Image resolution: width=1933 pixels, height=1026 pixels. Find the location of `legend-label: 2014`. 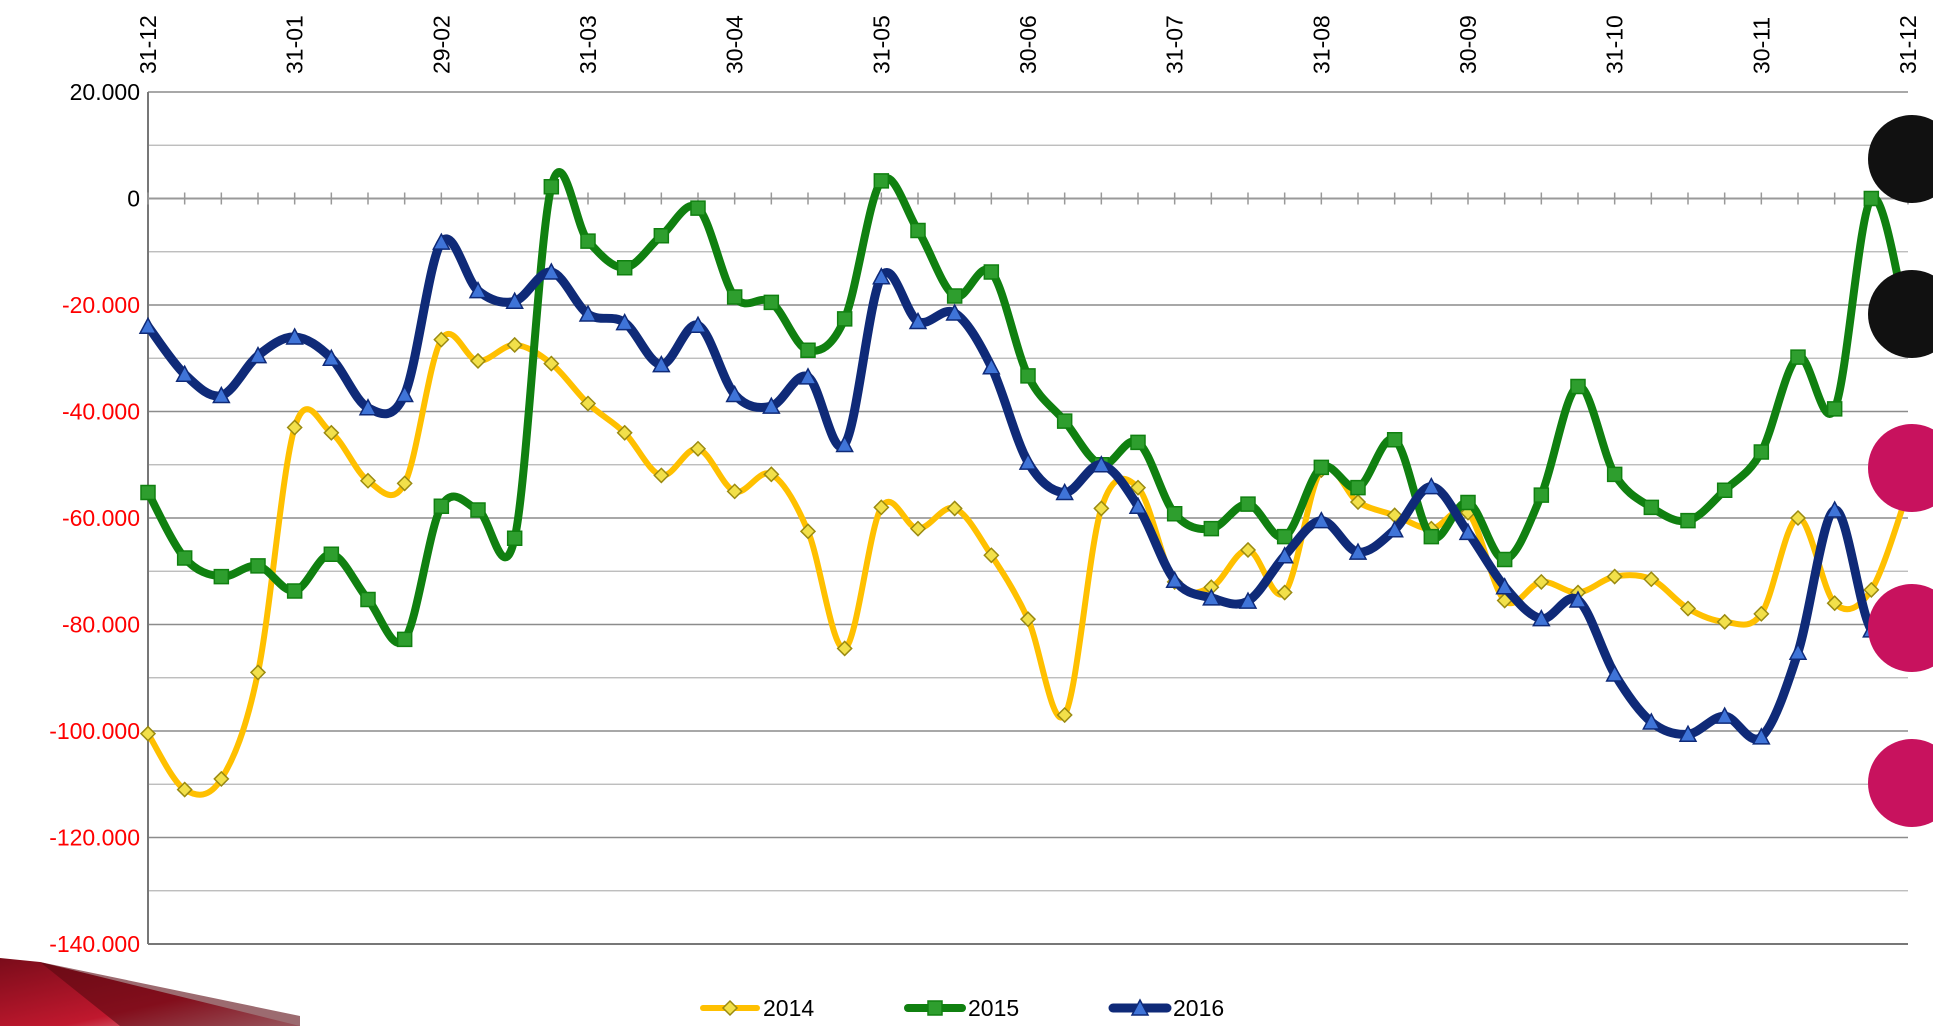

legend-label: 2014 is located at coordinates (788, 1008).